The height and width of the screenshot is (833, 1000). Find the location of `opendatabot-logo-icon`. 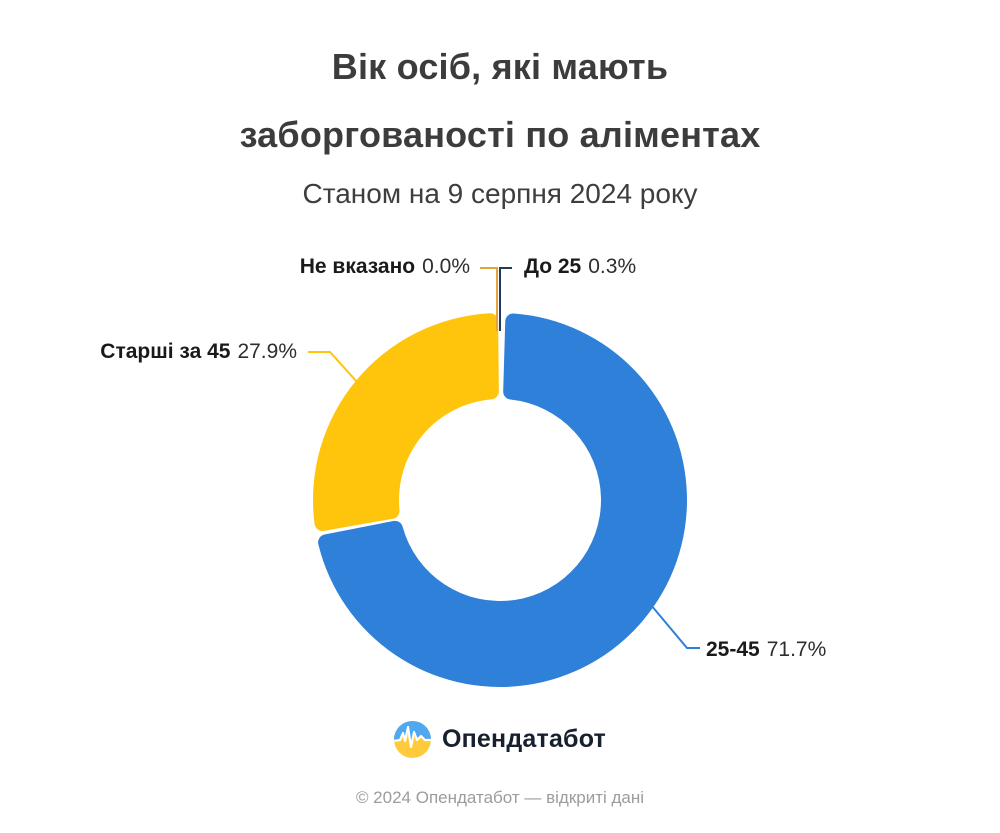

opendatabot-logo-icon is located at coordinates (412, 739).